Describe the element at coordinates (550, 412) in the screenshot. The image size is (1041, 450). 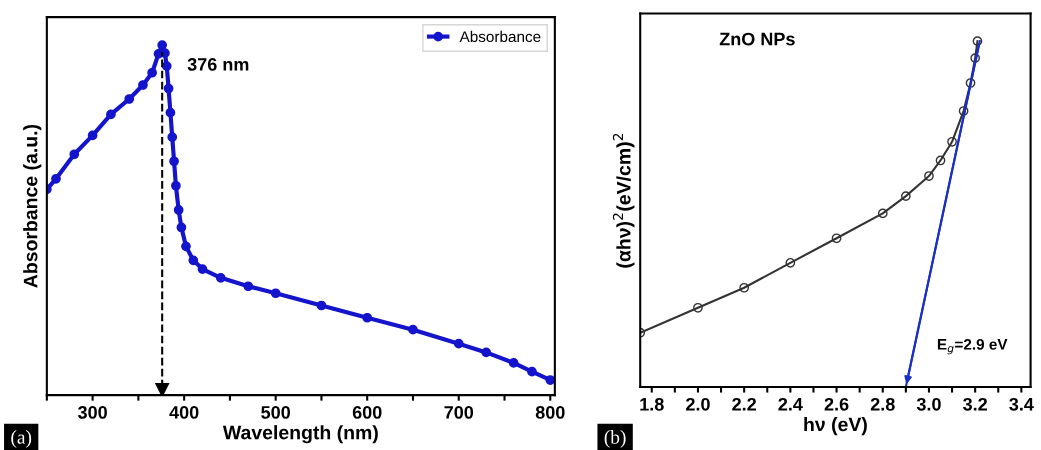
I see `x-tick-label: 800` at that location.